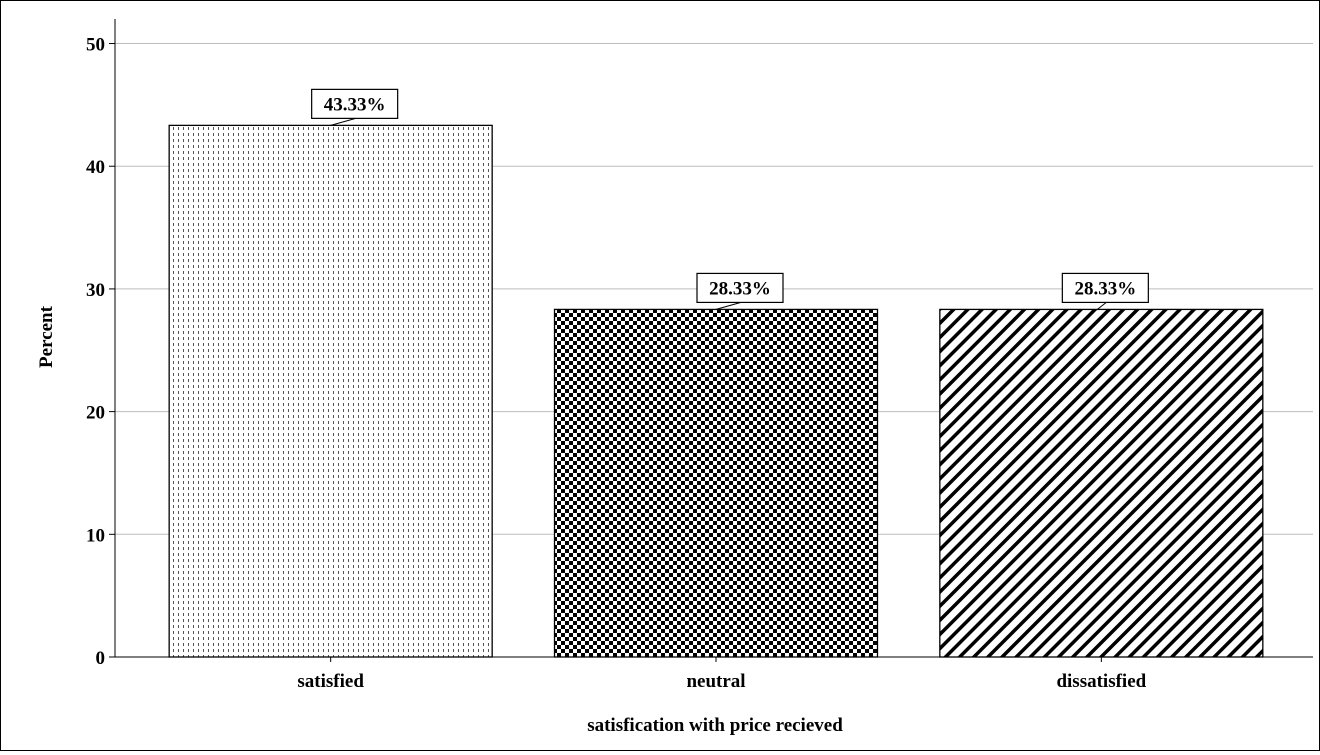 The image size is (1320, 755). What do you see at coordinates (716, 483) in the screenshot?
I see `bar-neutral` at bounding box center [716, 483].